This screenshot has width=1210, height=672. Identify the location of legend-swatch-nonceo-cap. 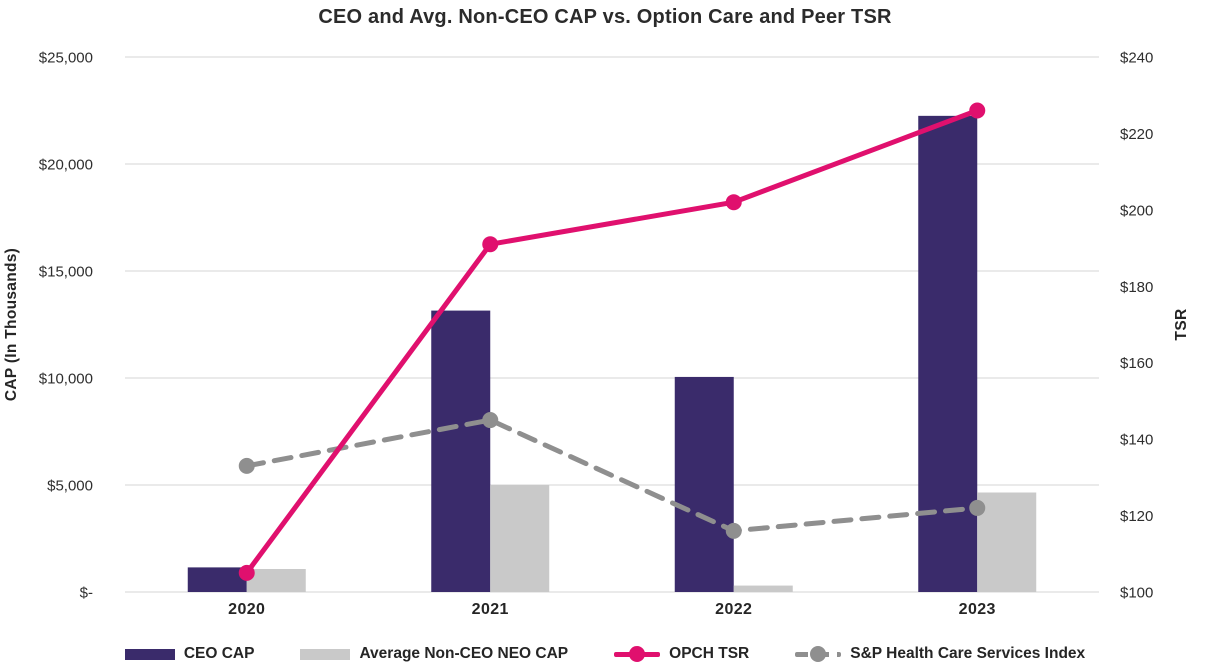
(325, 654).